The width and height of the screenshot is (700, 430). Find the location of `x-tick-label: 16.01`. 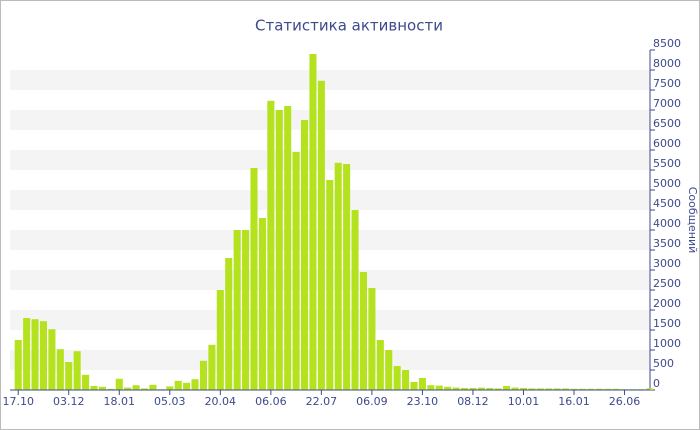

x-tick-label: 16.01 is located at coordinates (574, 401).